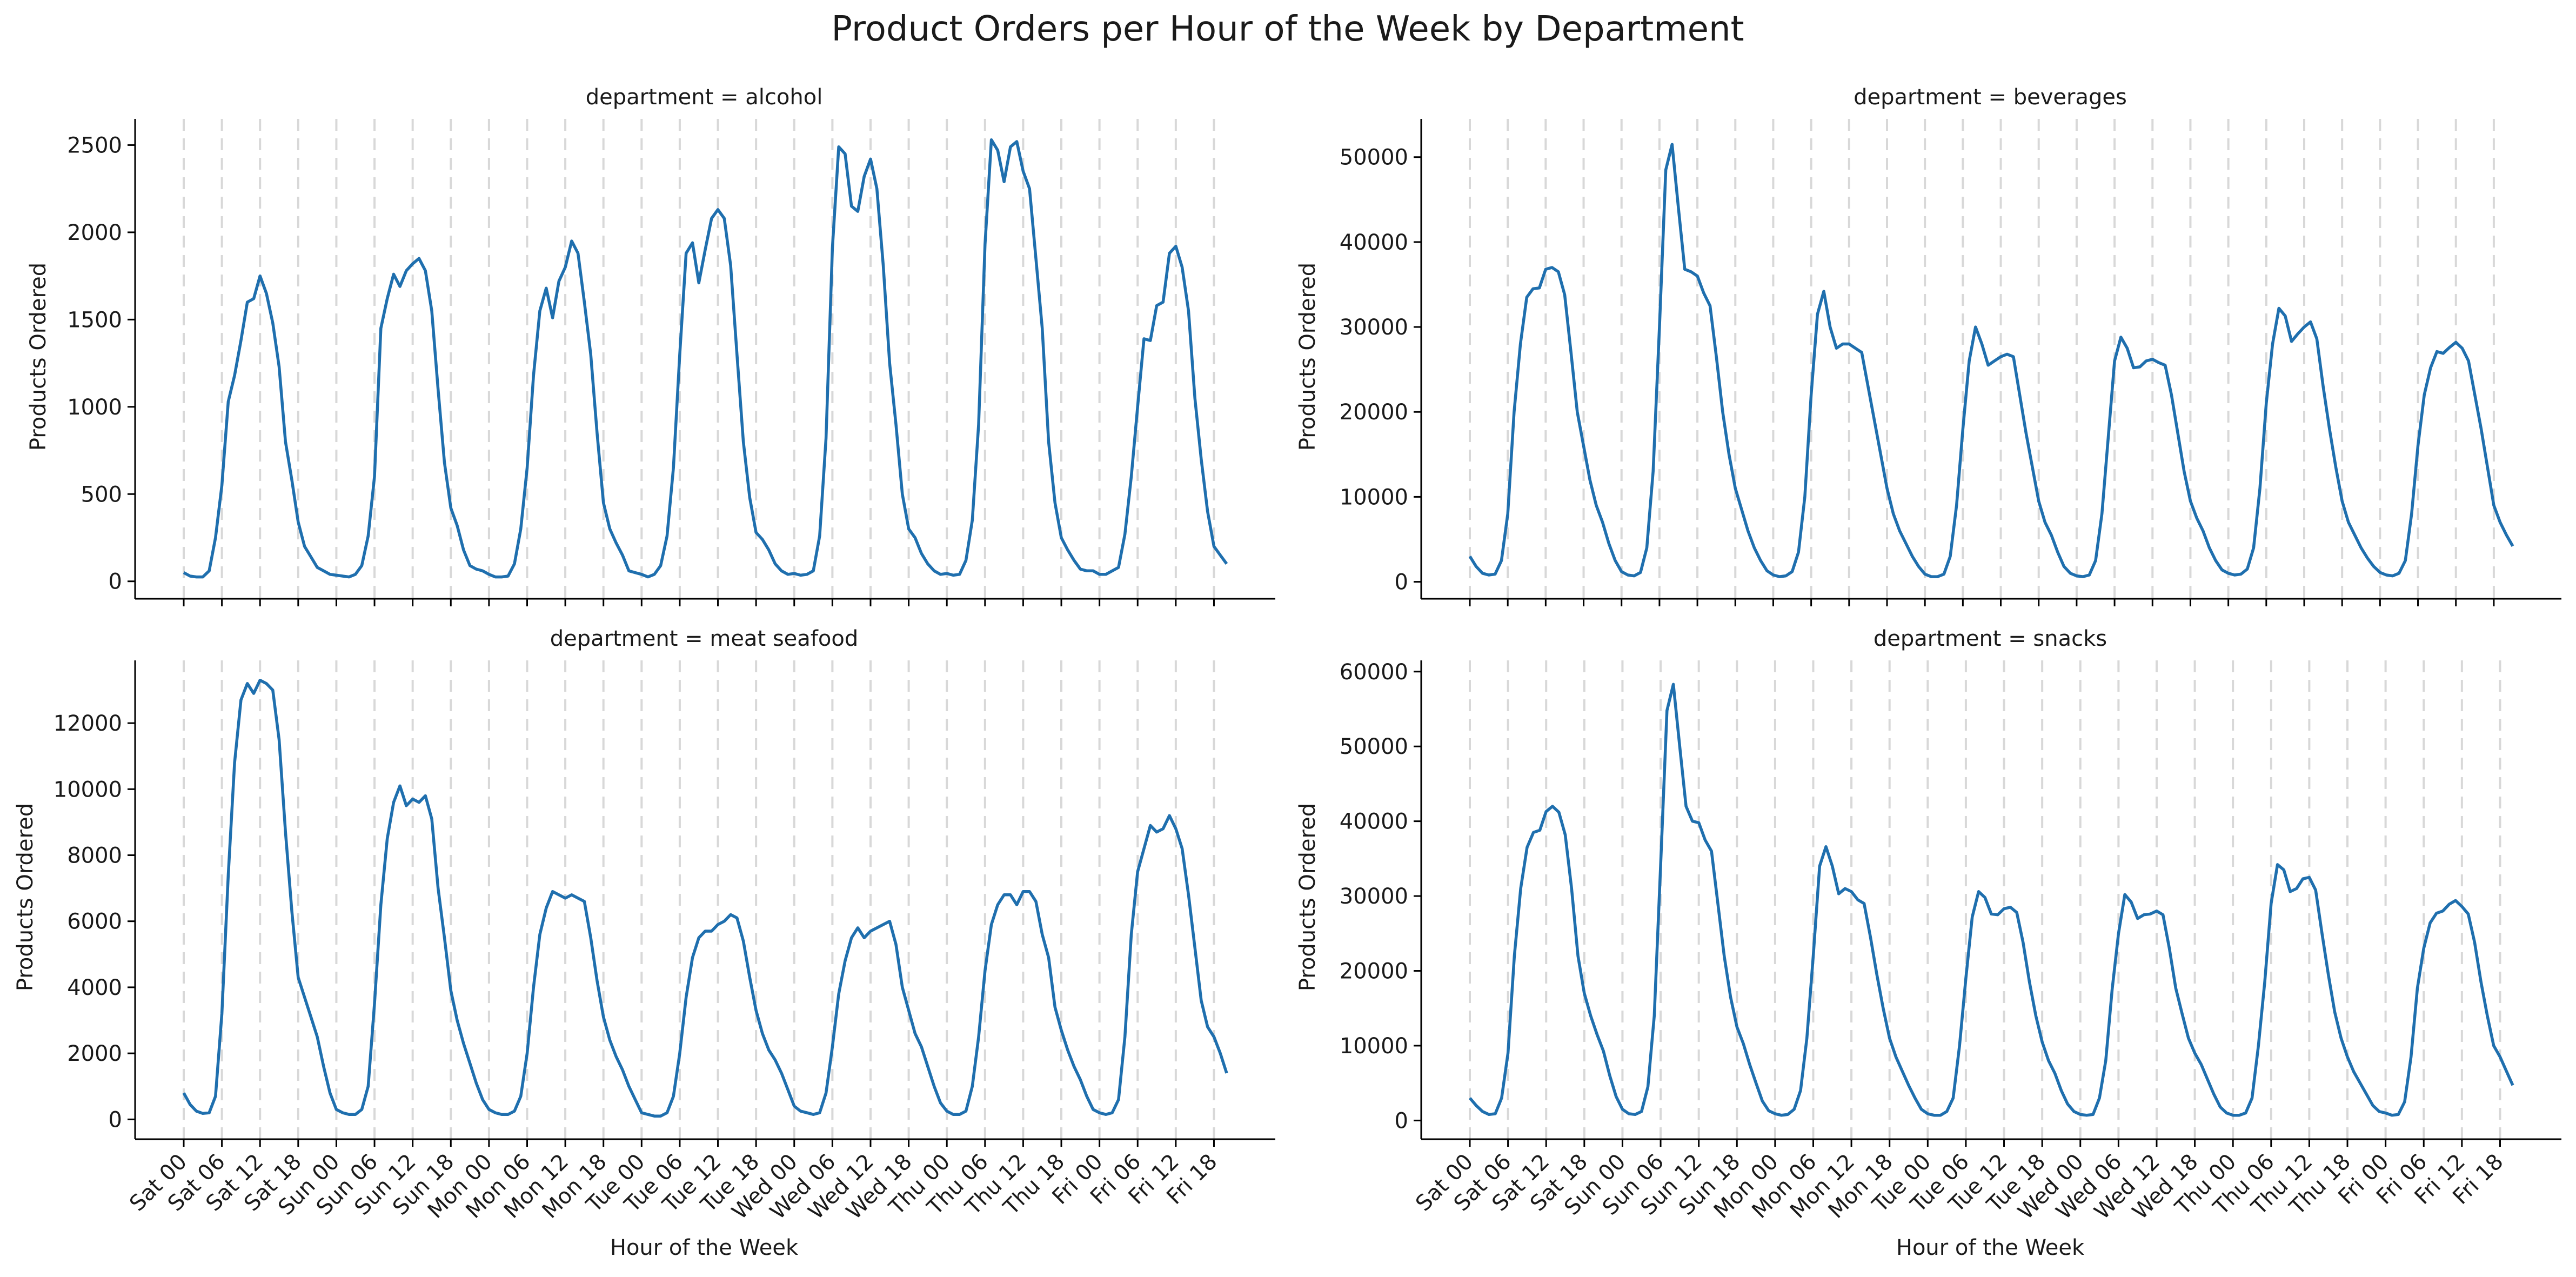 This screenshot has width=2576, height=1277. Describe the element at coordinates (94, 856) in the screenshot. I see `y-tick-label: 8000` at that location.